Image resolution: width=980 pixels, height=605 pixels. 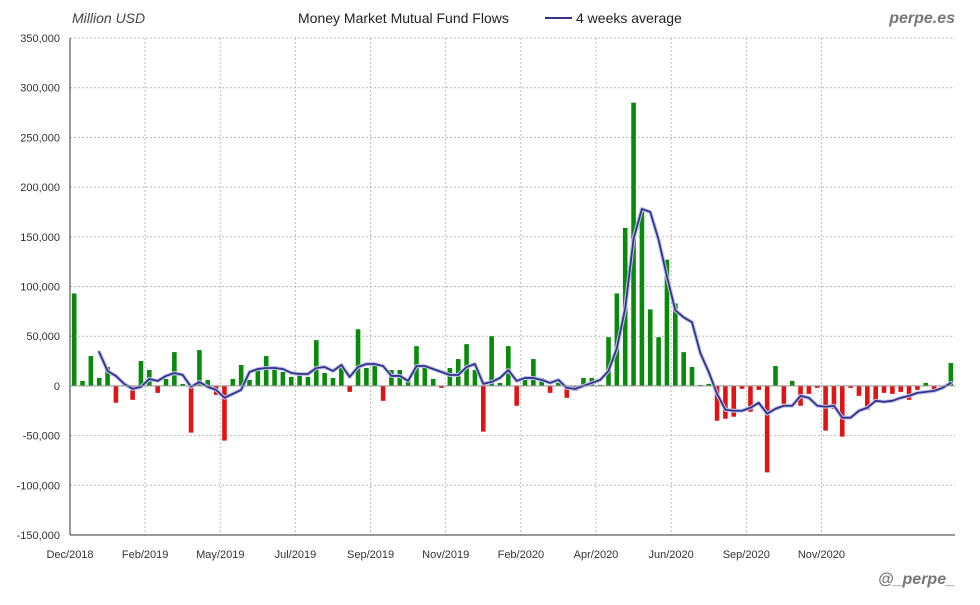 What do you see at coordinates (40, 238) in the screenshot?
I see `y-tick-label: 150,000` at bounding box center [40, 238].